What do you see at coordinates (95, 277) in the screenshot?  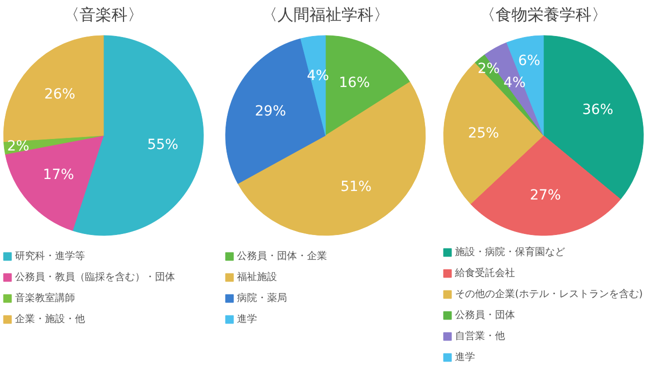 I see `legend-label: 公務員・教員（臨採を含む）・団体` at bounding box center [95, 277].